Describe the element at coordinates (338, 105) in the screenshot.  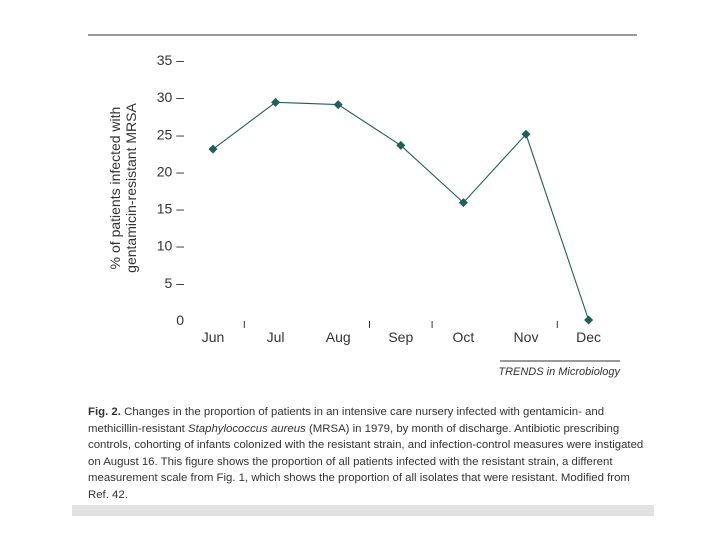
I see `data-point-aug` at that location.